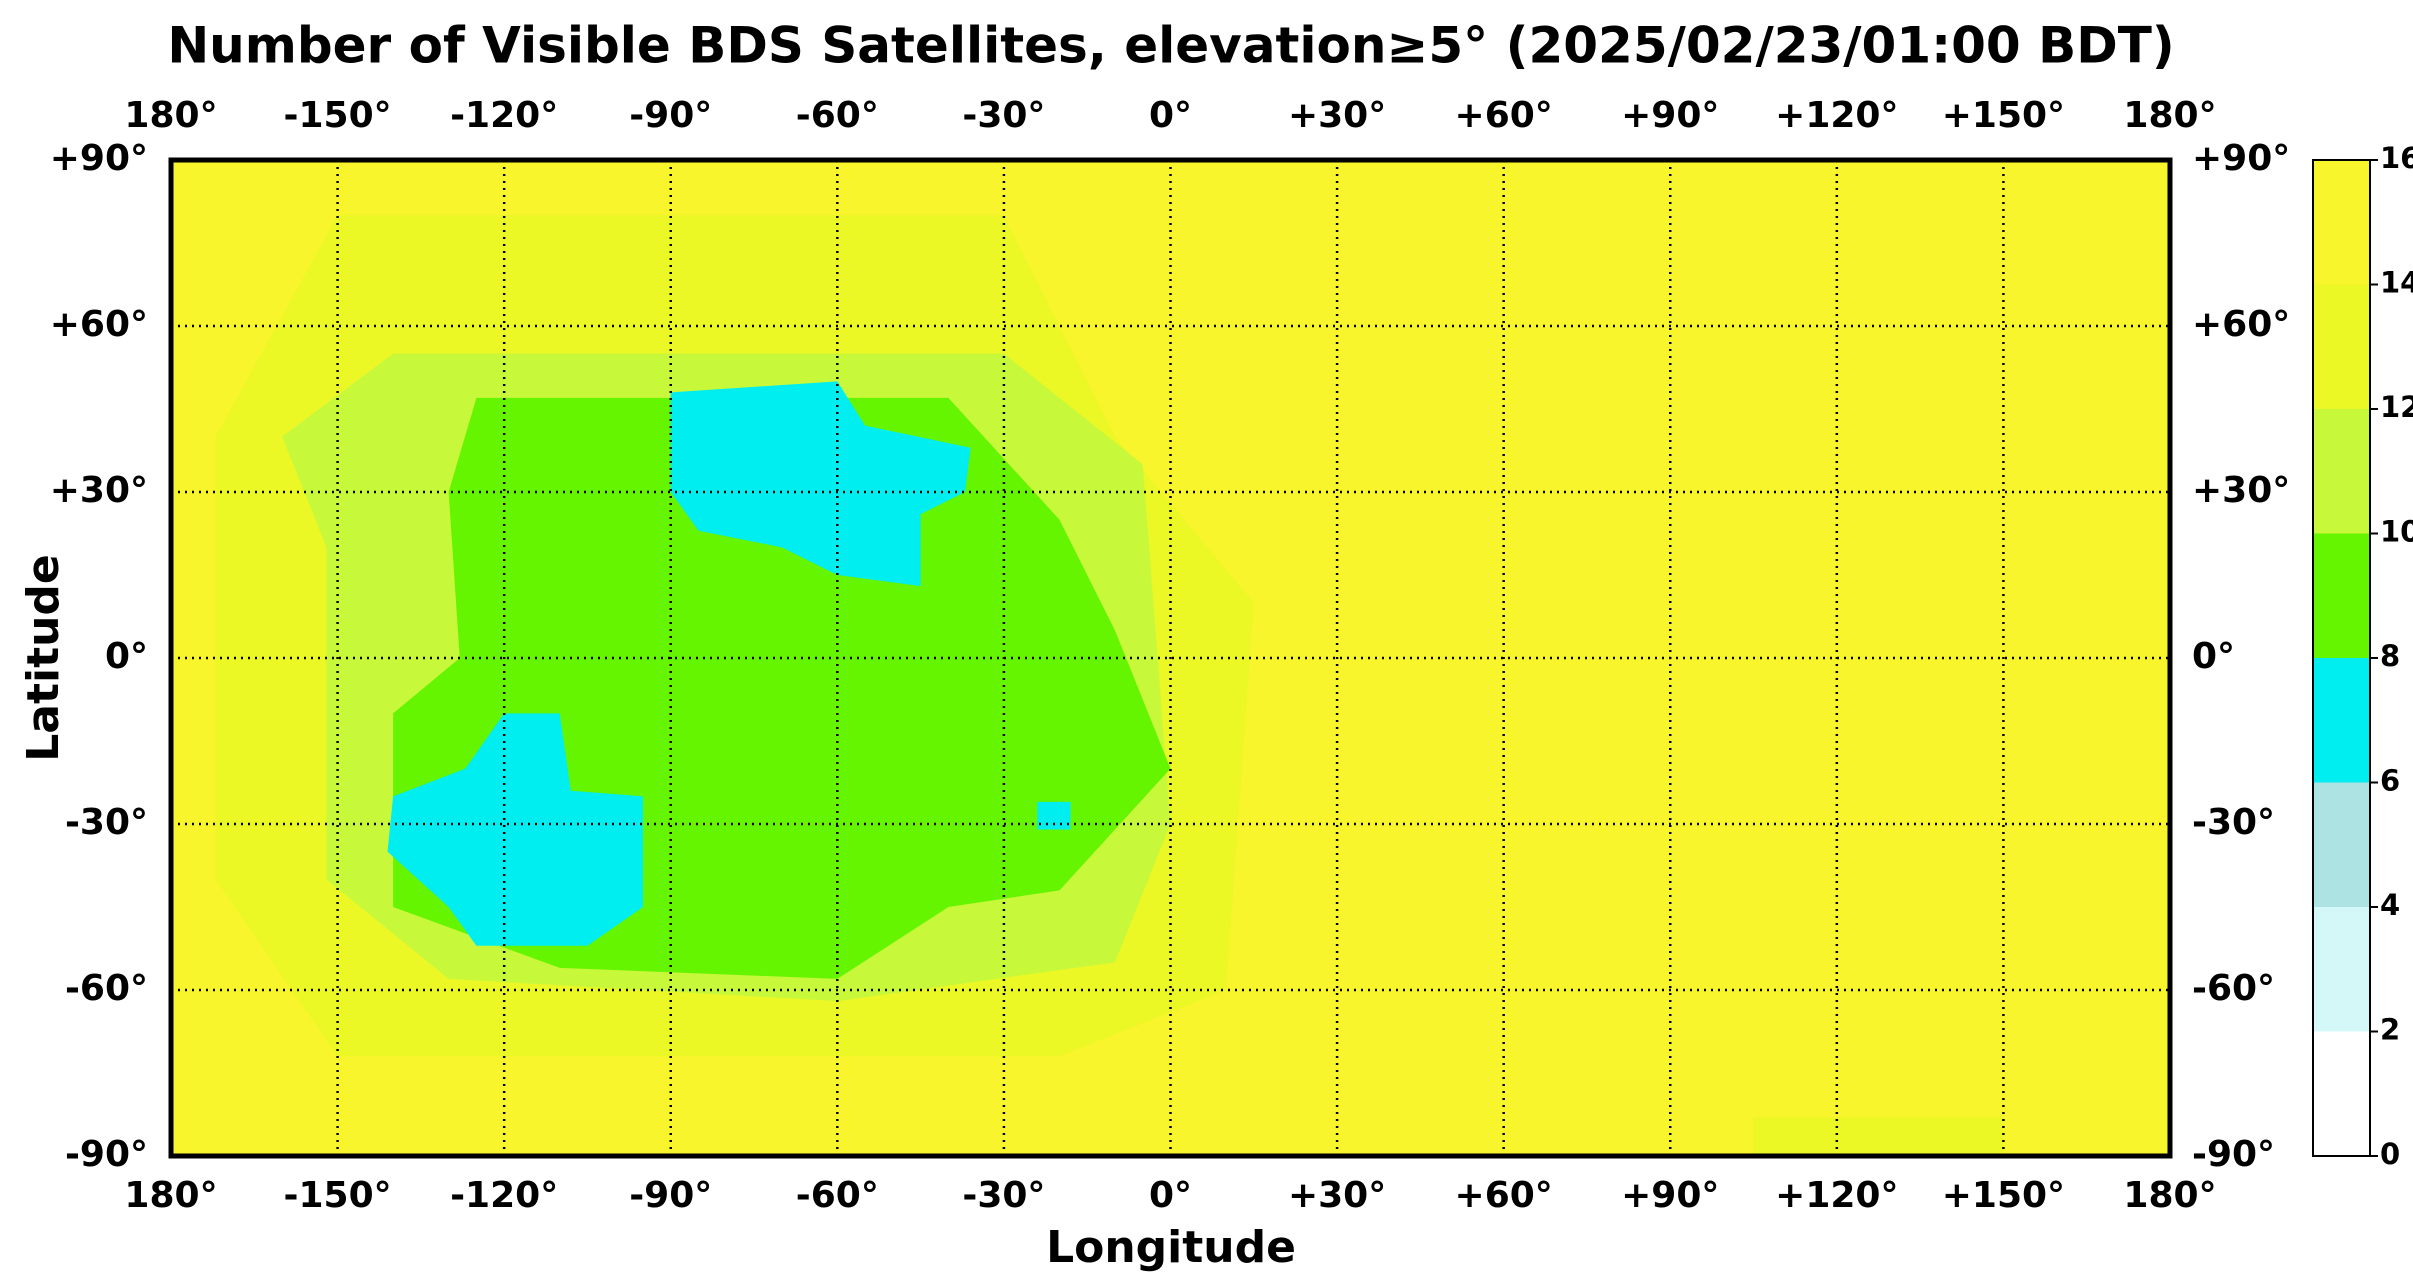  Describe the element at coordinates (2390, 1154) in the screenshot. I see `colorbar-tick-label: 0` at that location.